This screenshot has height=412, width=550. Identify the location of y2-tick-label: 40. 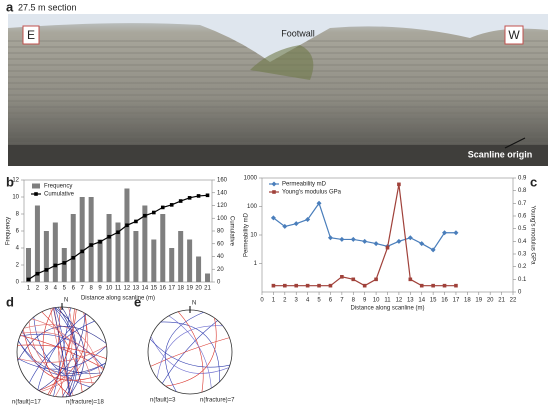
(220, 257).